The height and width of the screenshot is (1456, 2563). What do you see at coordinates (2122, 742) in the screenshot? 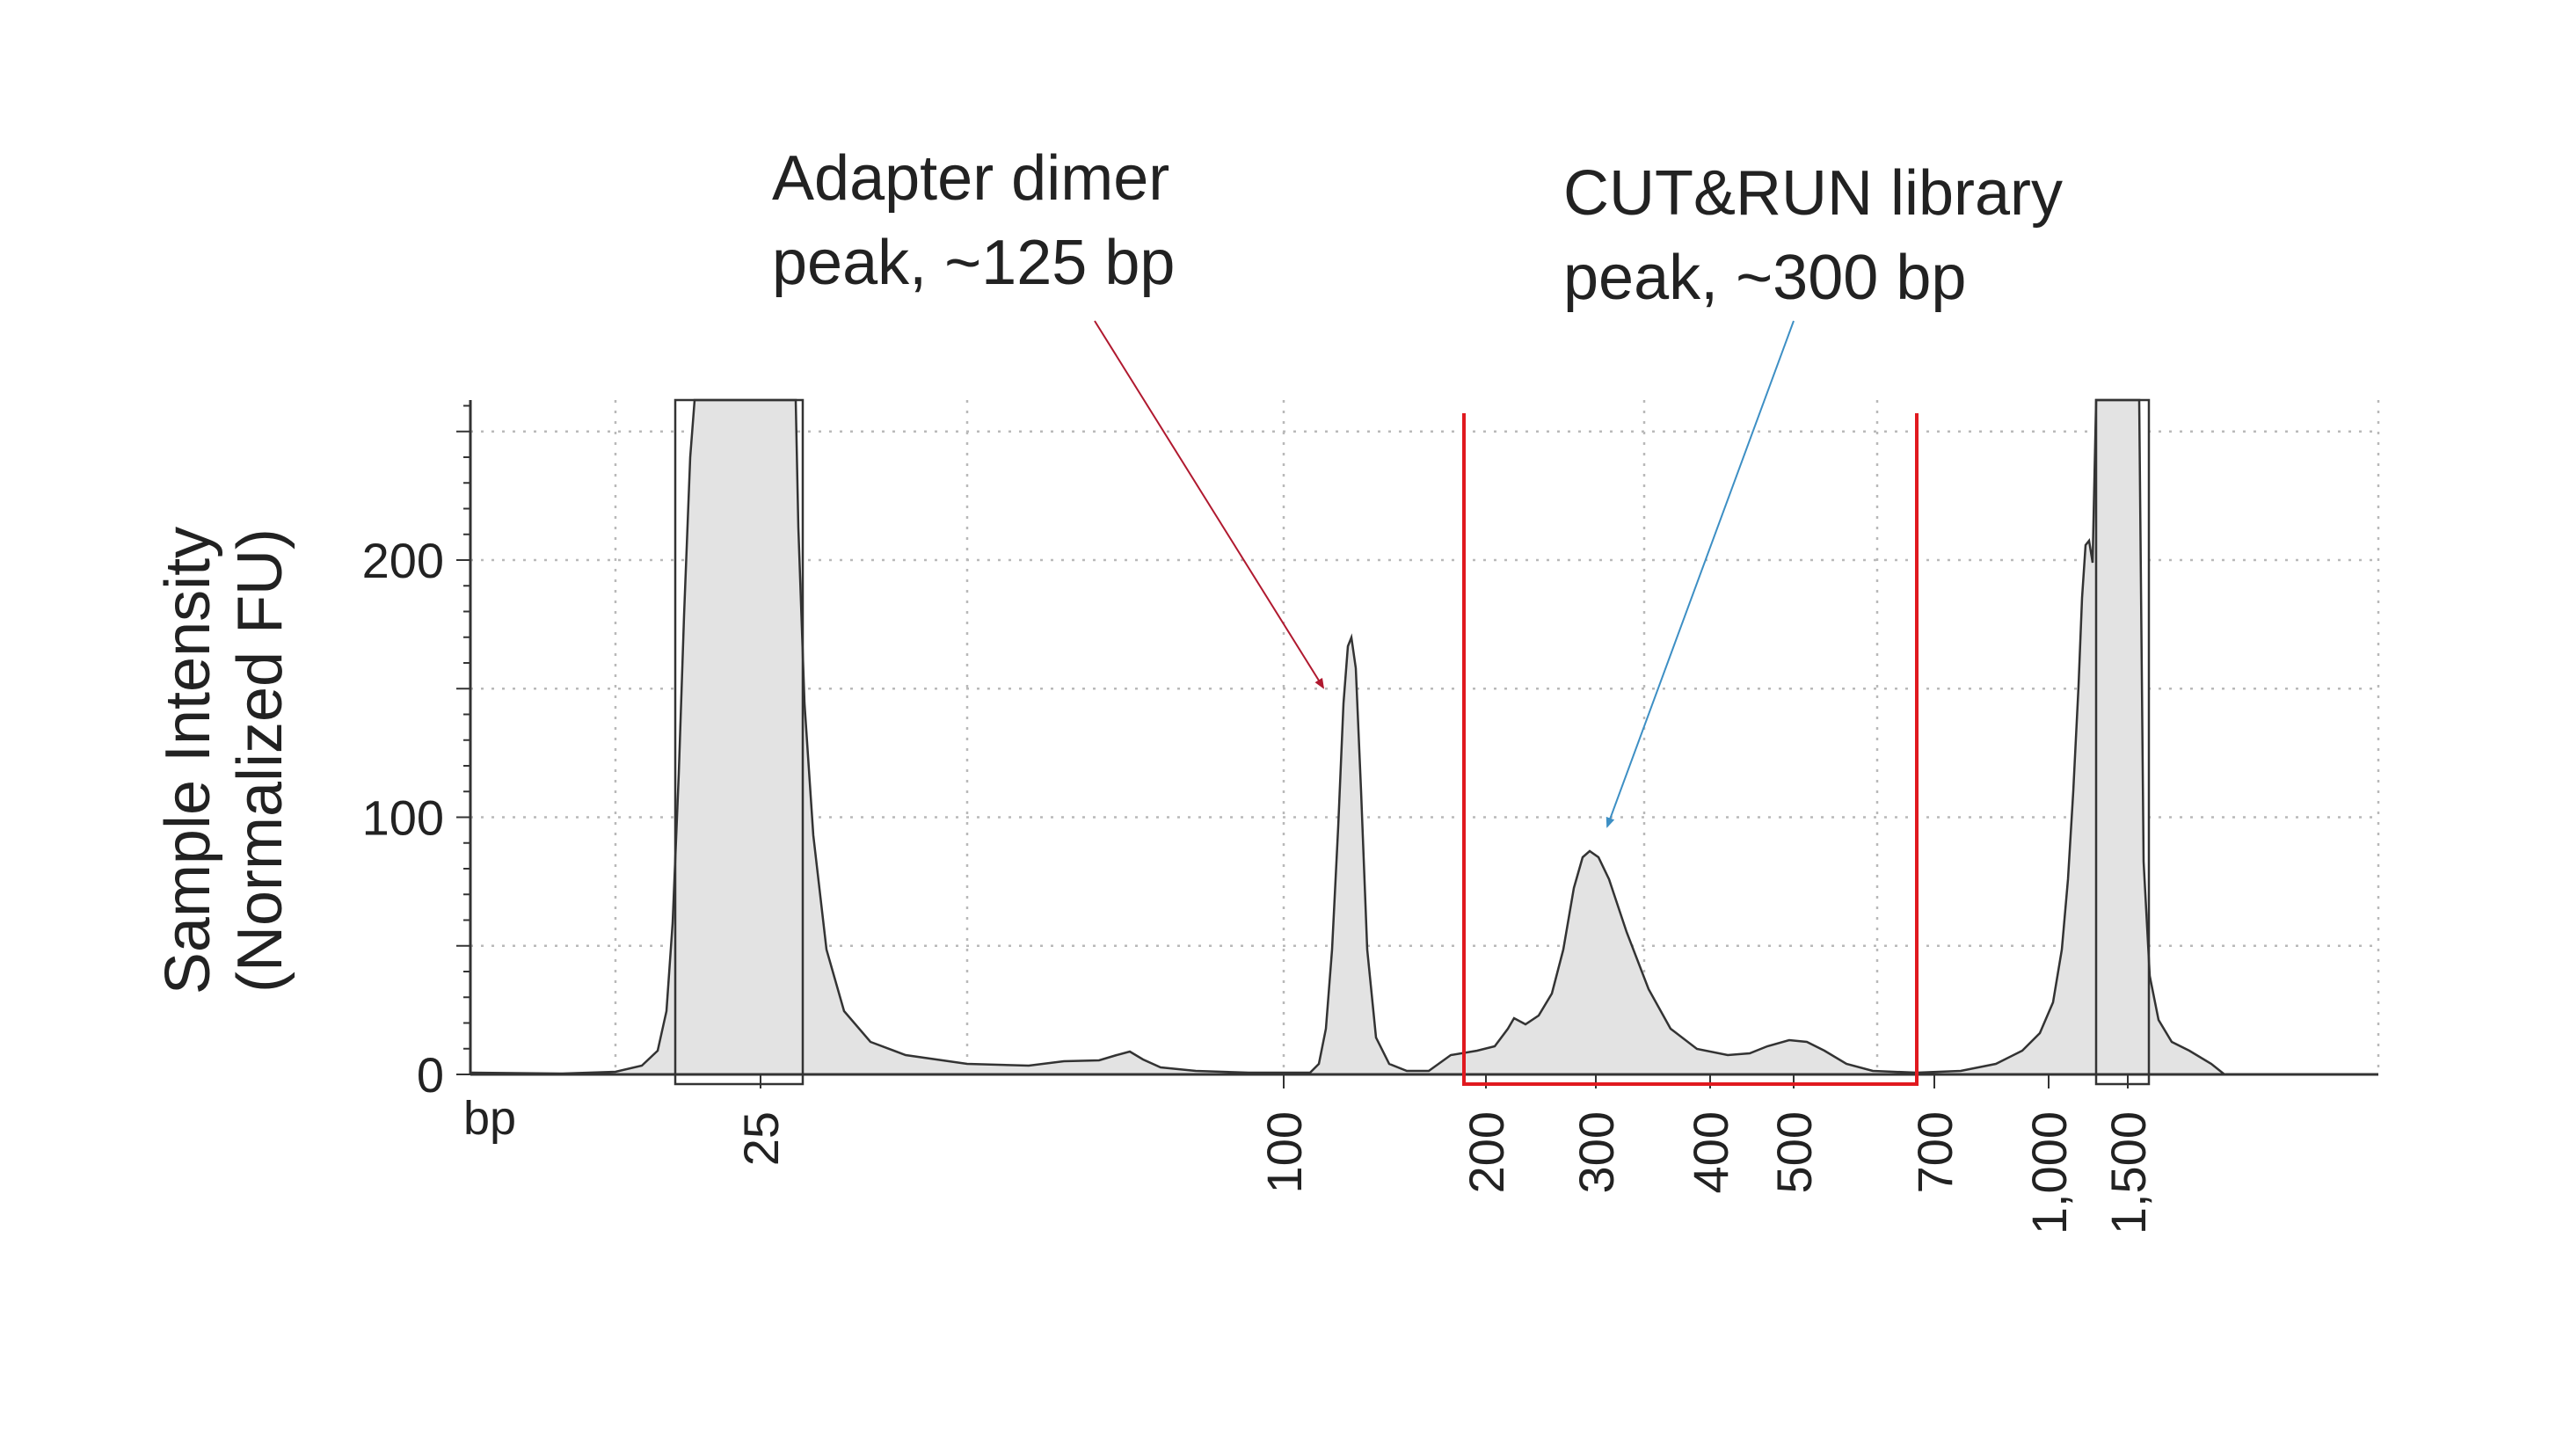
I see `upper-marker-box` at bounding box center [2122, 742].